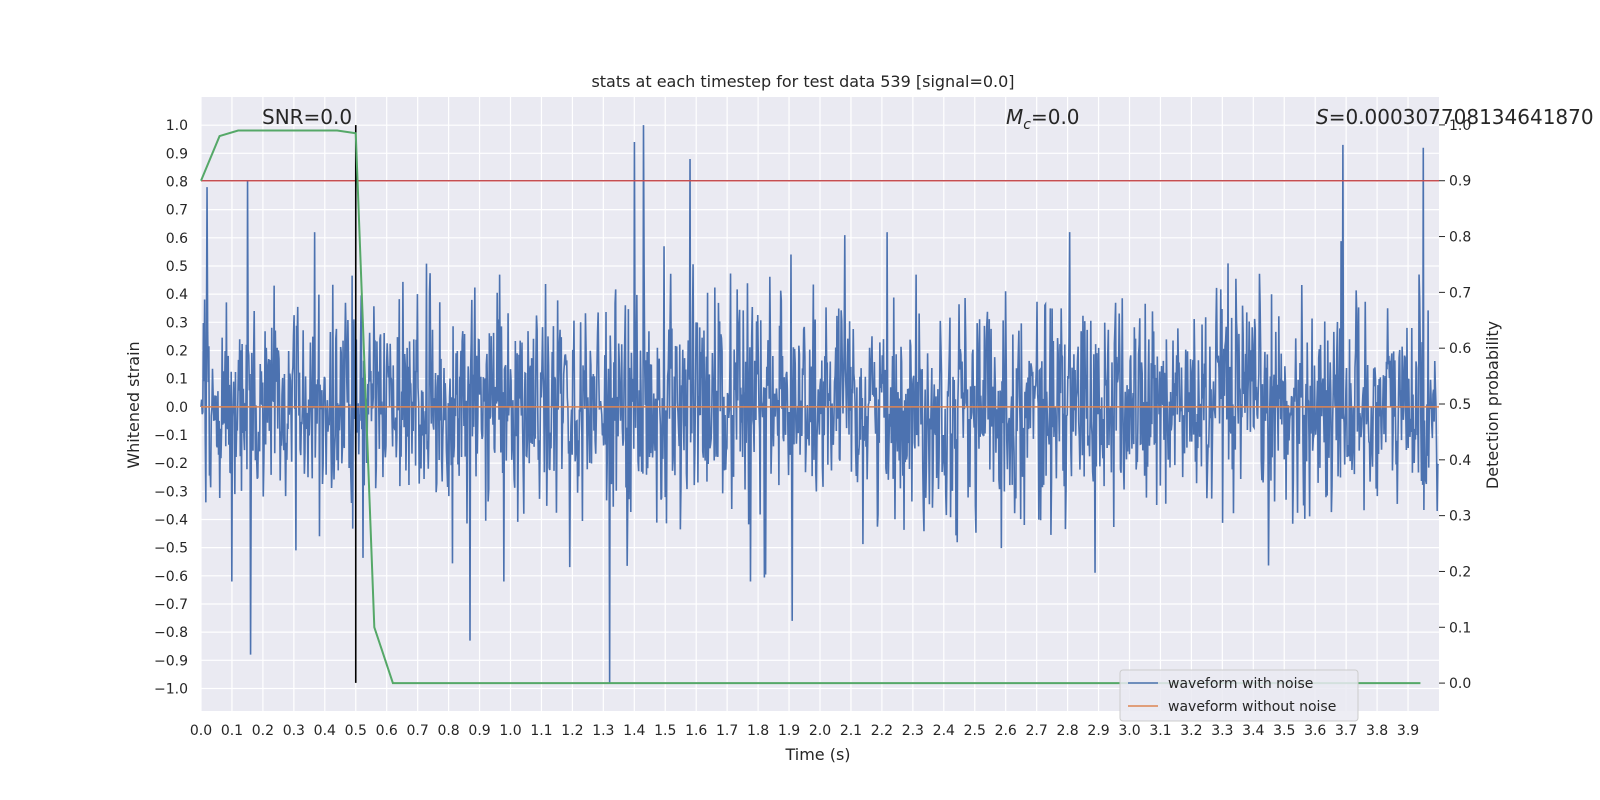 Image resolution: width=1600 pixels, height=800 pixels. Describe the element at coordinates (1460, 182) in the screenshot. I see `y-right-tick-label: 0.9` at that location.